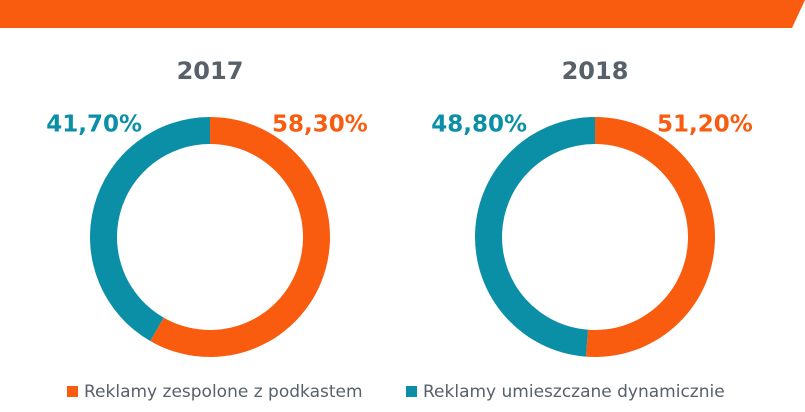 The width and height of the screenshot is (805, 412). Describe the element at coordinates (574, 392) in the screenshot. I see `legend-label: Reklamy umieszczane dynamicznie` at that location.